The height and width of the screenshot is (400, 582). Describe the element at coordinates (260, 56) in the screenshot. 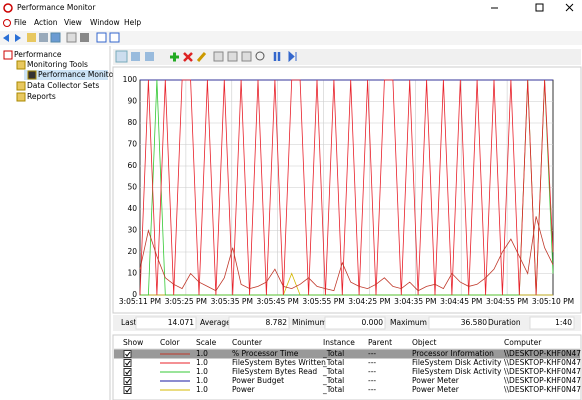

I see `zoom` at that location.